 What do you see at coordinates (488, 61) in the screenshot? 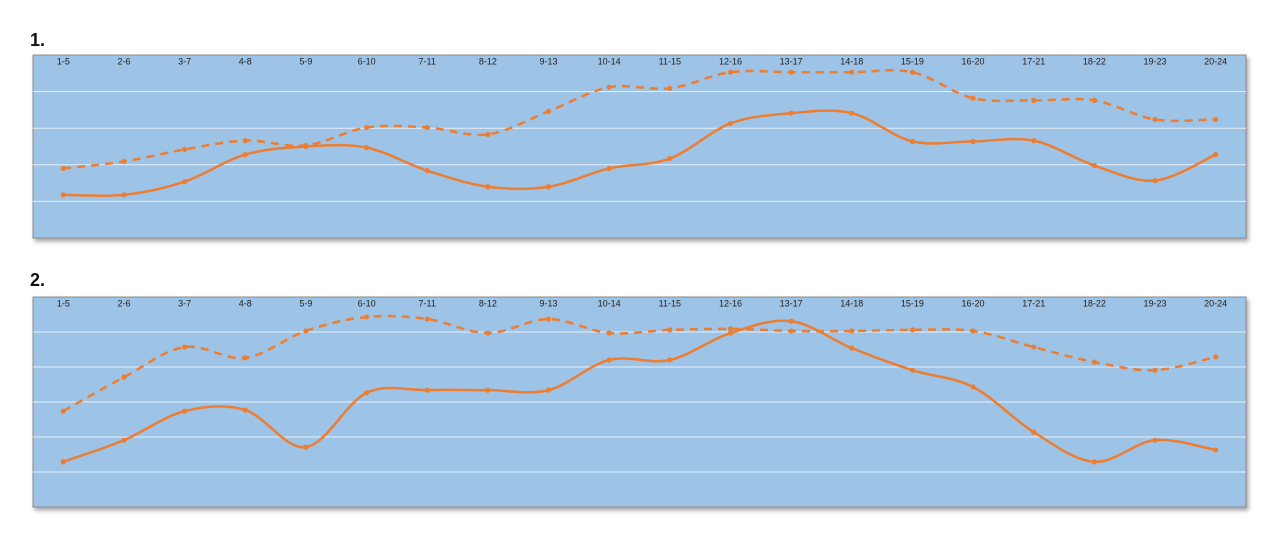
I see `x-tick-label: 8-12` at bounding box center [488, 61].